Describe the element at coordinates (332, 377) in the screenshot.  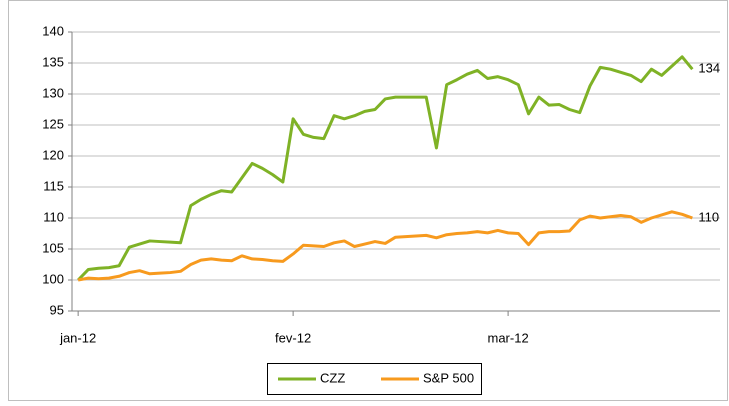
I see `legend-label: CZZ` at that location.